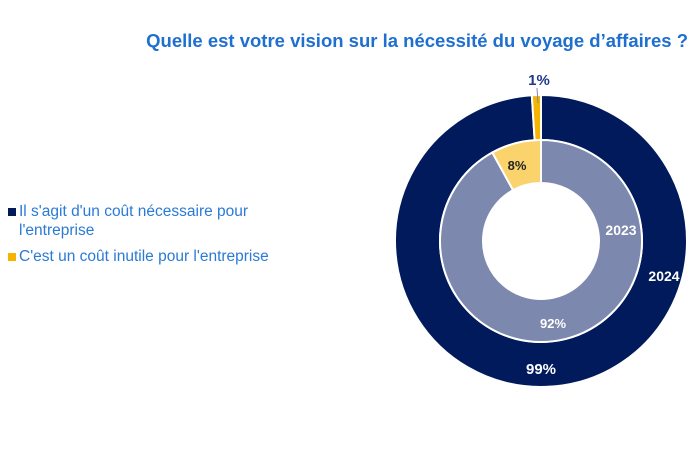 The height and width of the screenshot is (451, 694). Describe the element at coordinates (537, 95) in the screenshot. I see `leader-line` at that location.